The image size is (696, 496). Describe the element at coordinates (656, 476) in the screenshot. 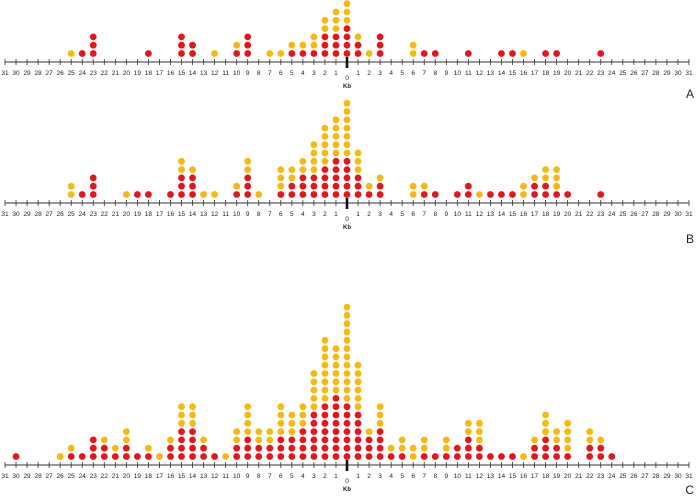

I see `tick-label: 28` at that location.